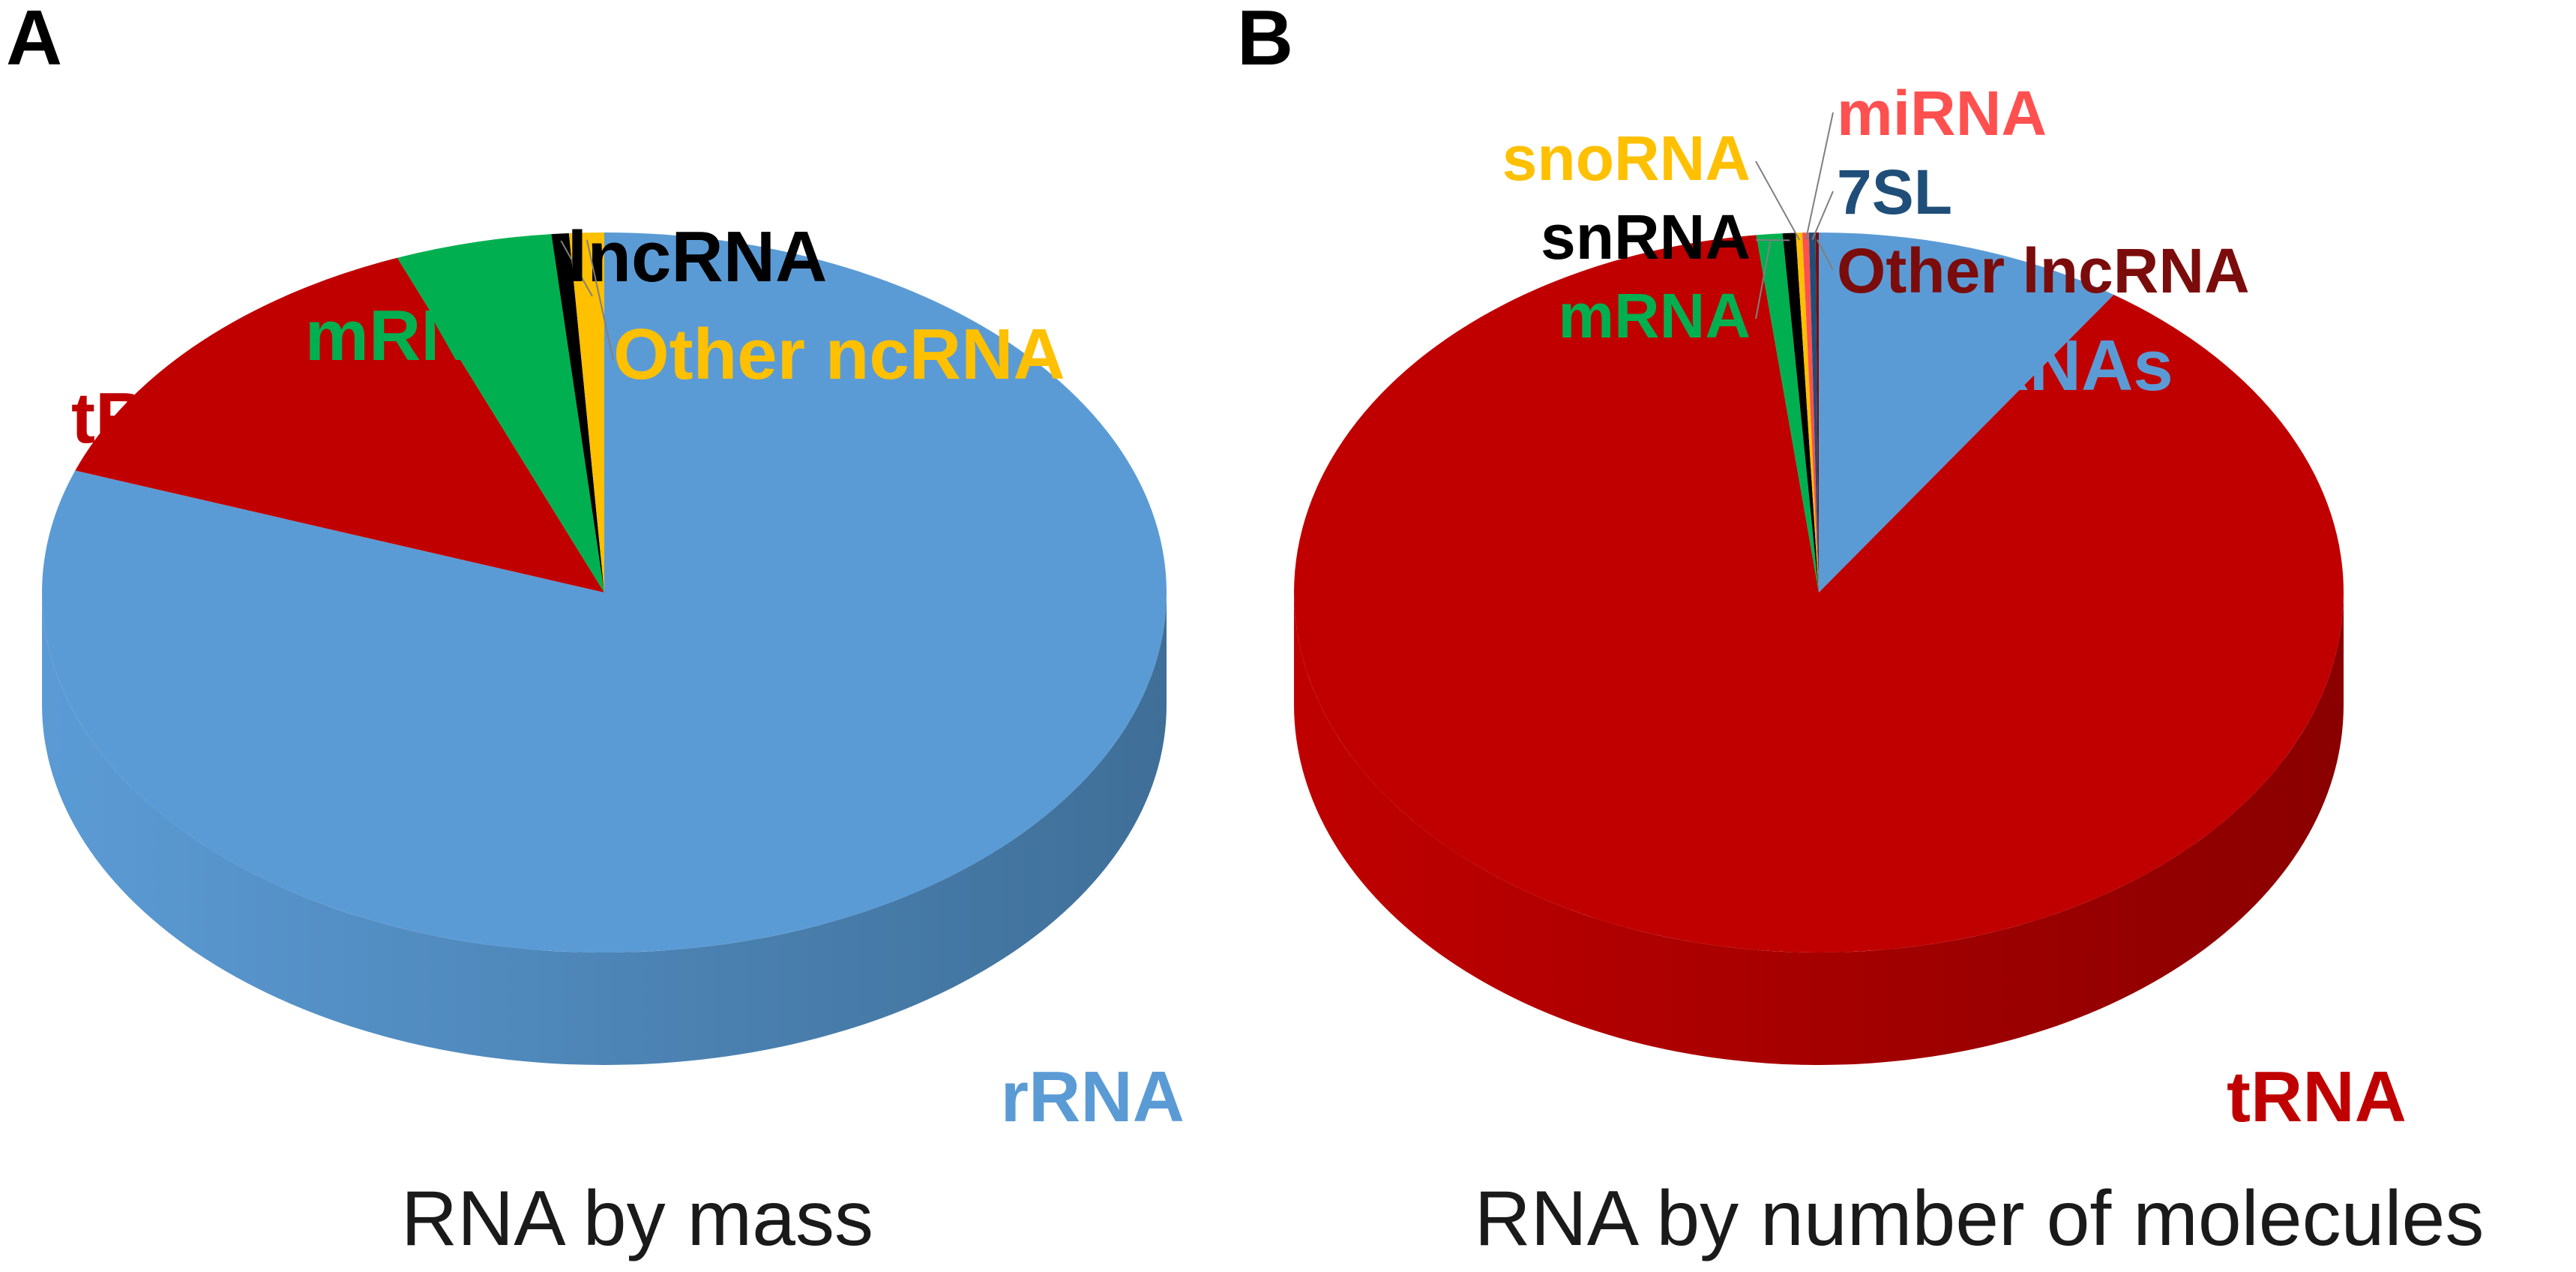 Image resolution: width=2576 pixels, height=1272 pixels. I want to click on leader-line-lncrna, so click(576, 268).